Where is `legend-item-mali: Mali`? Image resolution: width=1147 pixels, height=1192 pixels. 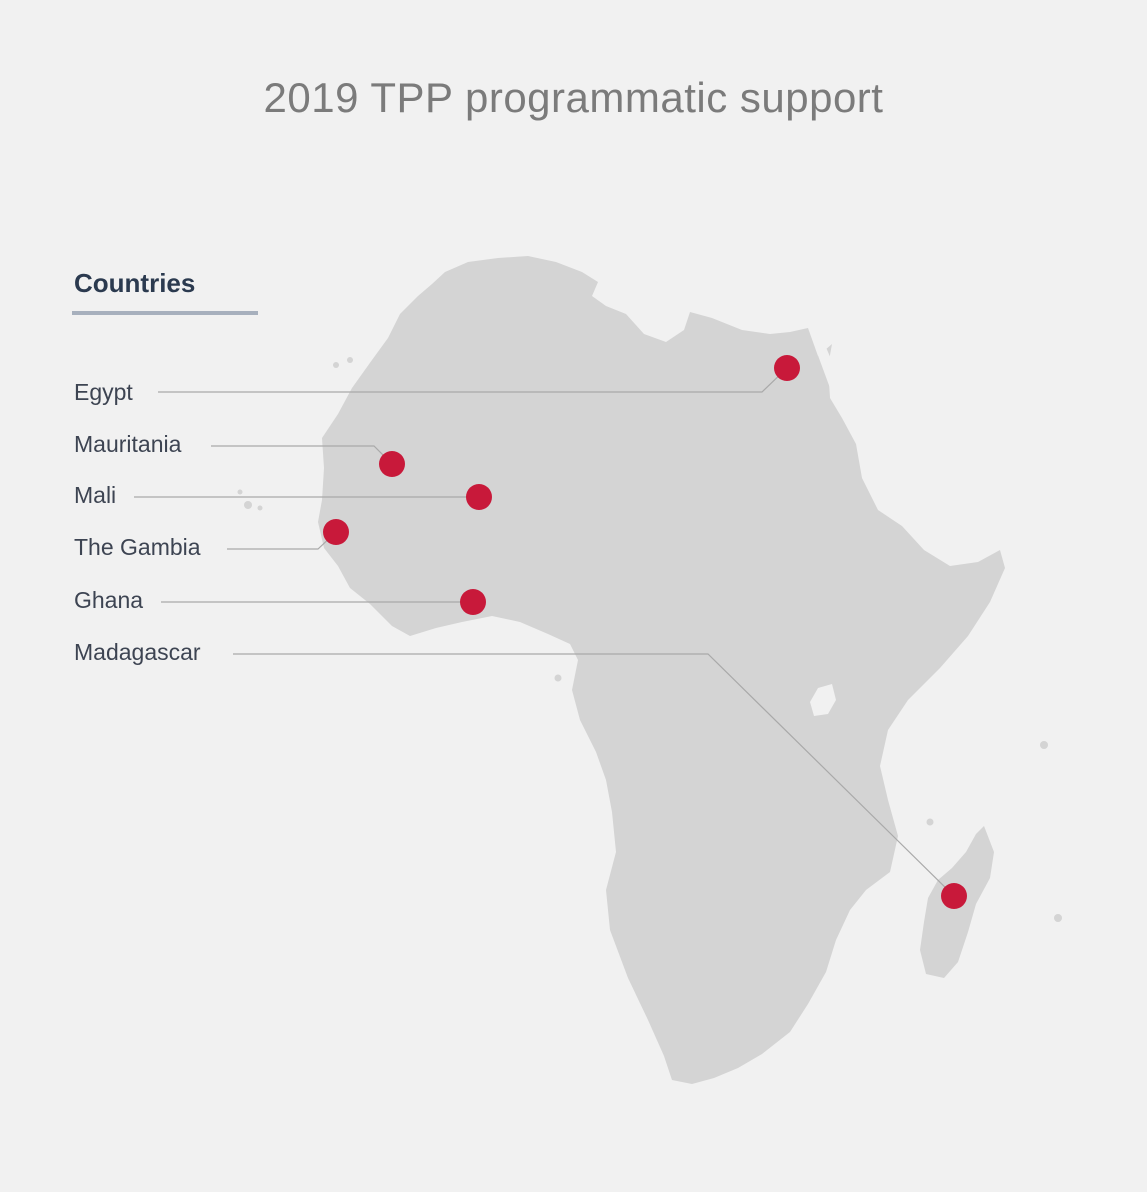
legend-item-mali: Mali is located at coordinates (95, 495).